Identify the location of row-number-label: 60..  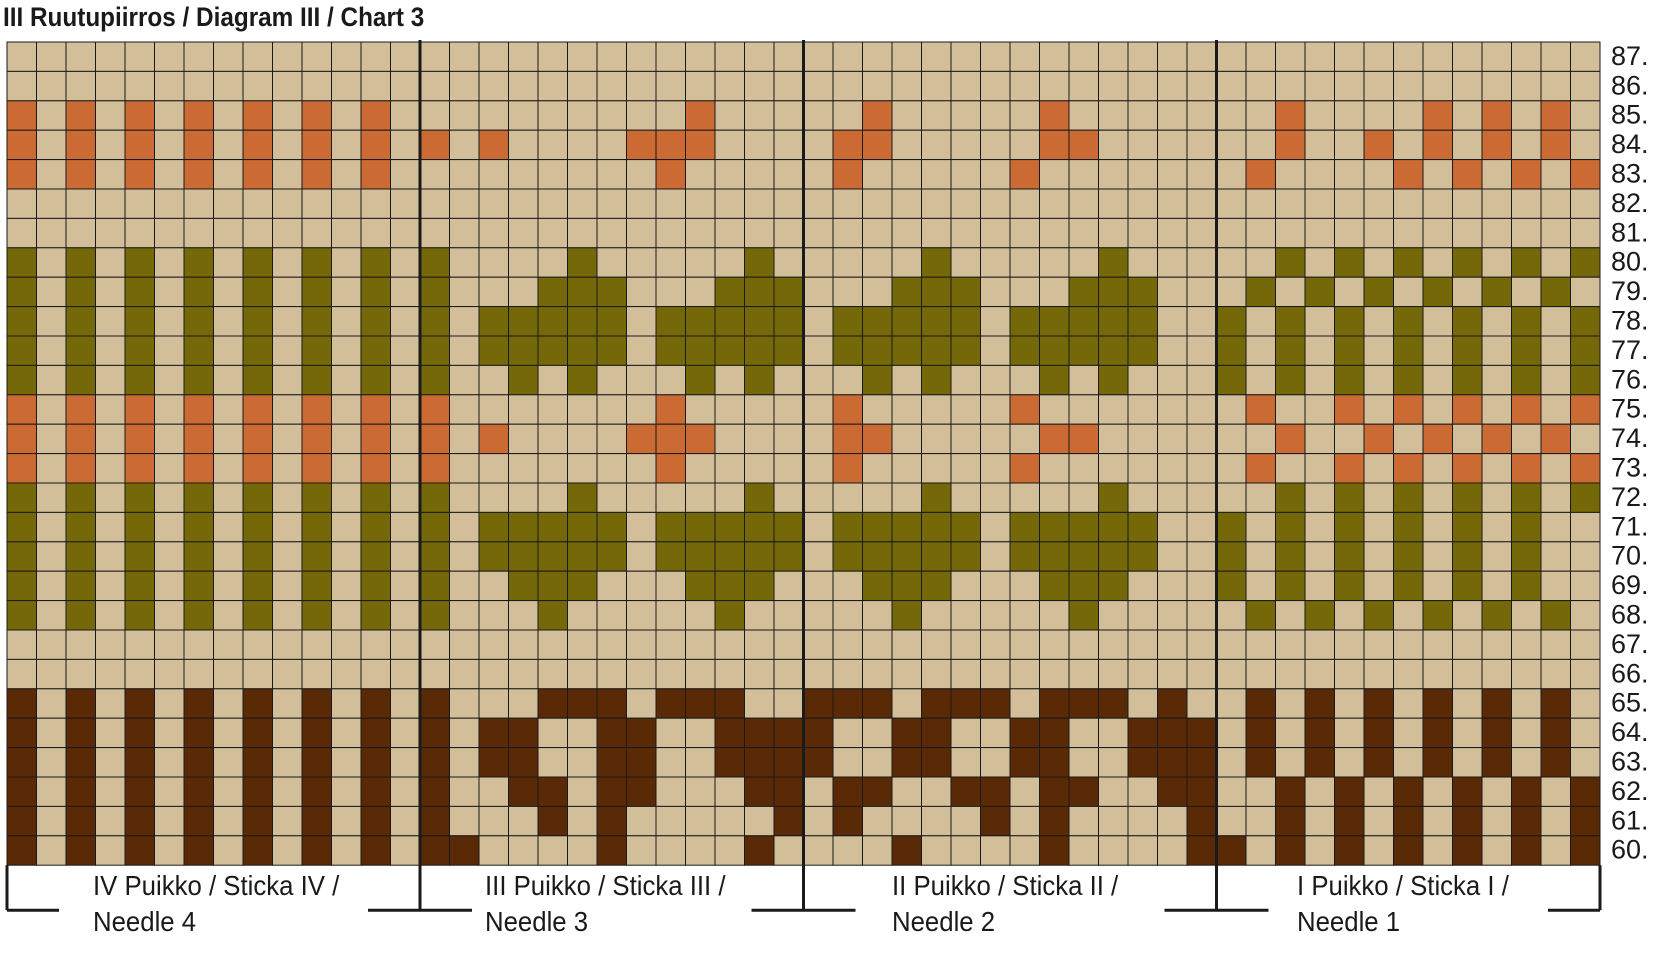
(1630, 850).